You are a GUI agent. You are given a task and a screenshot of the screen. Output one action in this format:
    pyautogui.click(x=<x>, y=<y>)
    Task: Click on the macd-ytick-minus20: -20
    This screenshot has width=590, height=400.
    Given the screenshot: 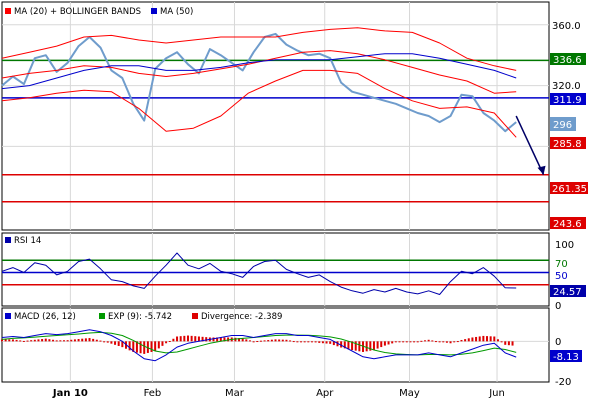 What is the action you would take?
    pyautogui.click(x=563, y=382)
    